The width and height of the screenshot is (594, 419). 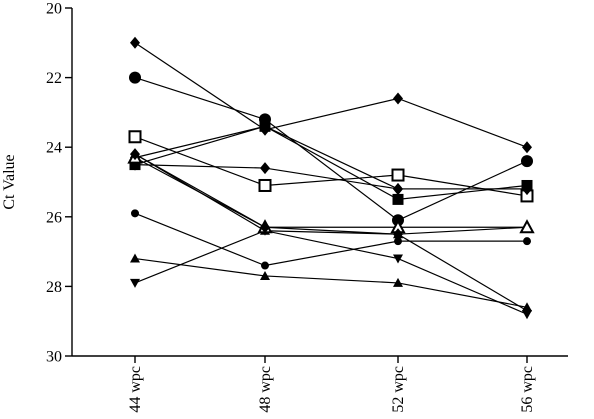 What do you see at coordinates (265, 389) in the screenshot?
I see `x-tick-label: 48 wpc` at bounding box center [265, 389].